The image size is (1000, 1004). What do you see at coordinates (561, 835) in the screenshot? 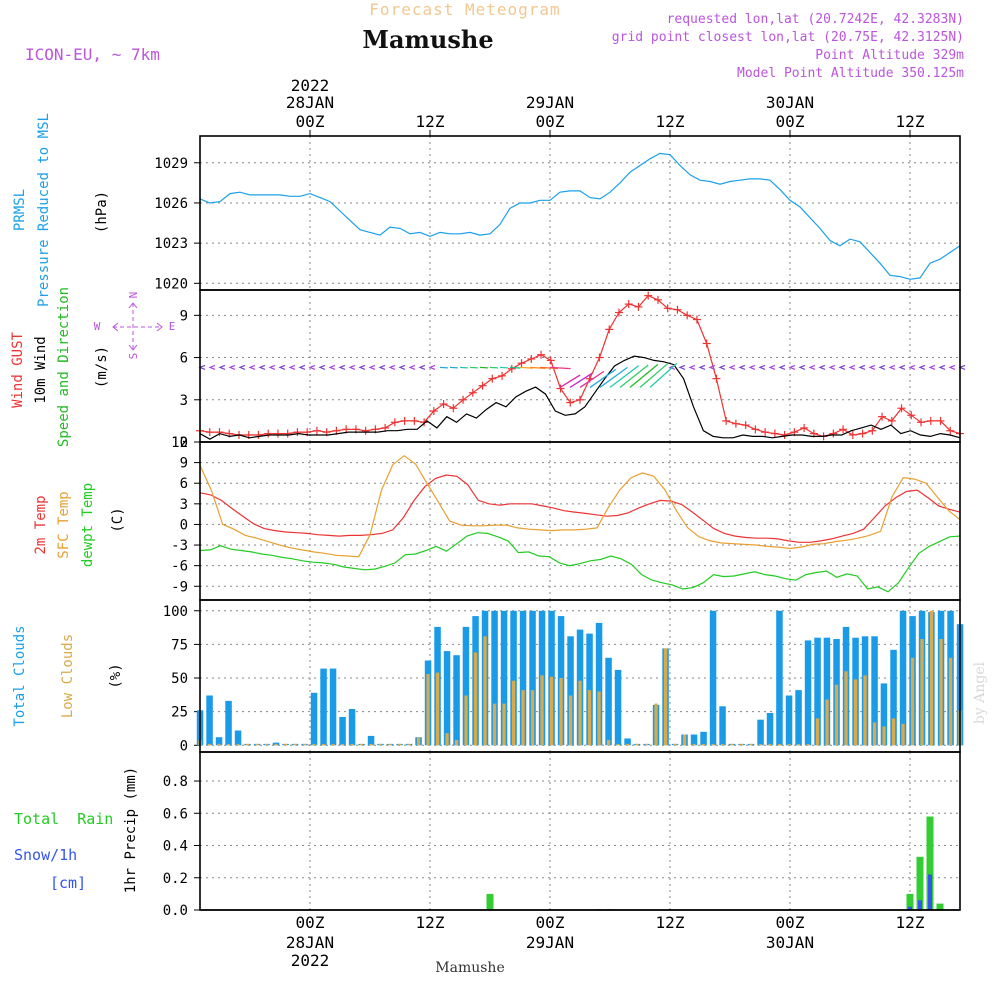
I see `precip-panel: 0.00.20.40.60.8` at bounding box center [561, 835].